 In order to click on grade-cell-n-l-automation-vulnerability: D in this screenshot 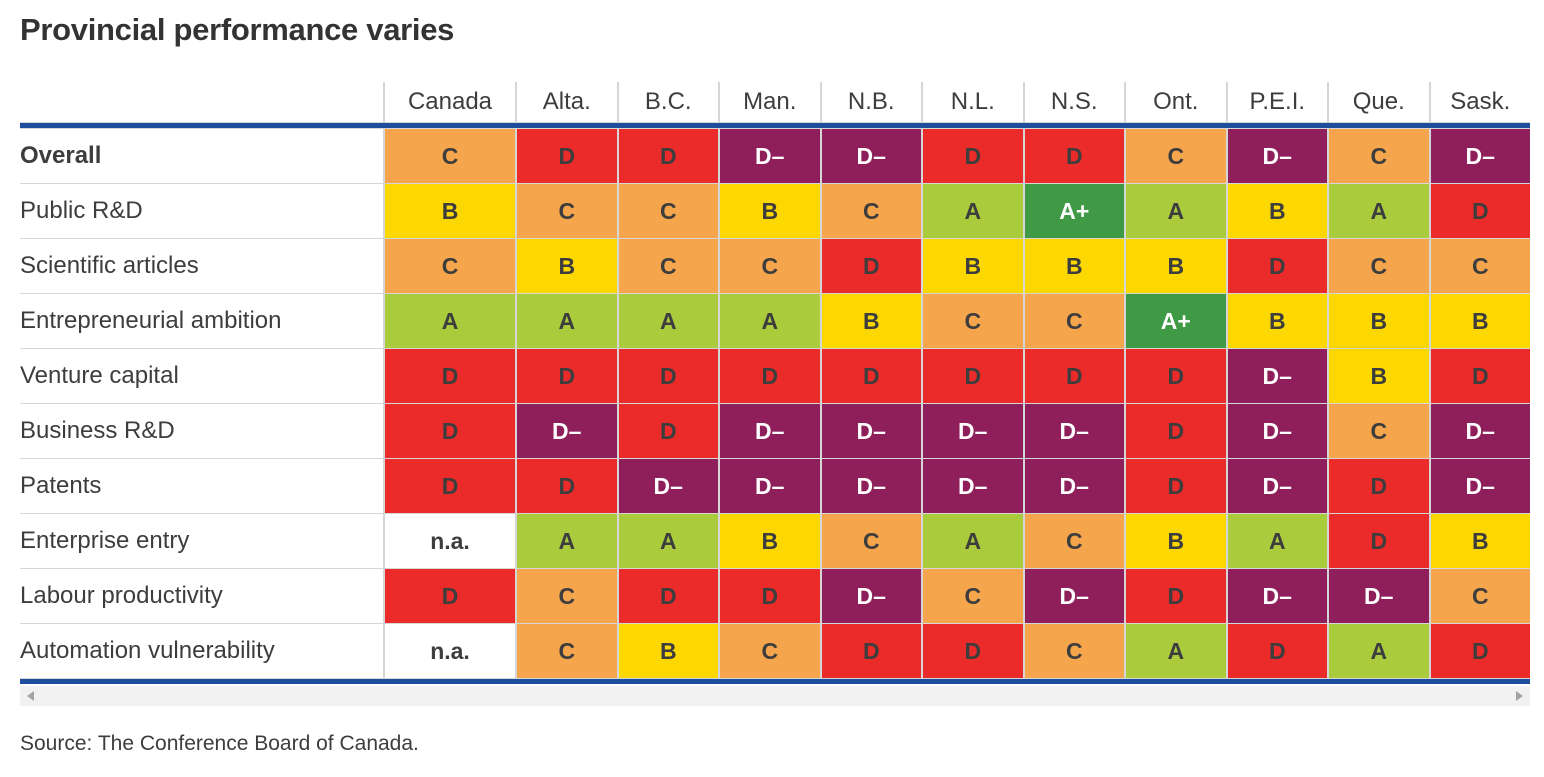, I will do `click(973, 651)`.